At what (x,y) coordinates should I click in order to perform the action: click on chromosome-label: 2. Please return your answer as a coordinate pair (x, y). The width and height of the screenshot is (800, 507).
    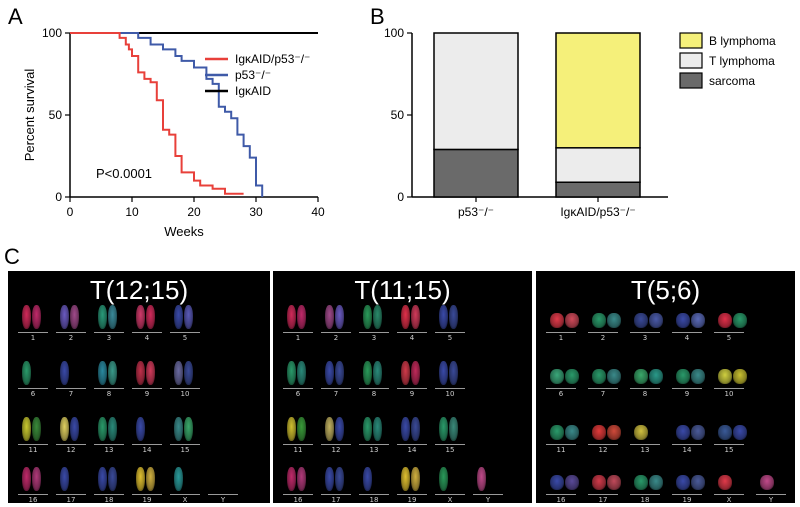
    Looking at the image, I should click on (603, 338).